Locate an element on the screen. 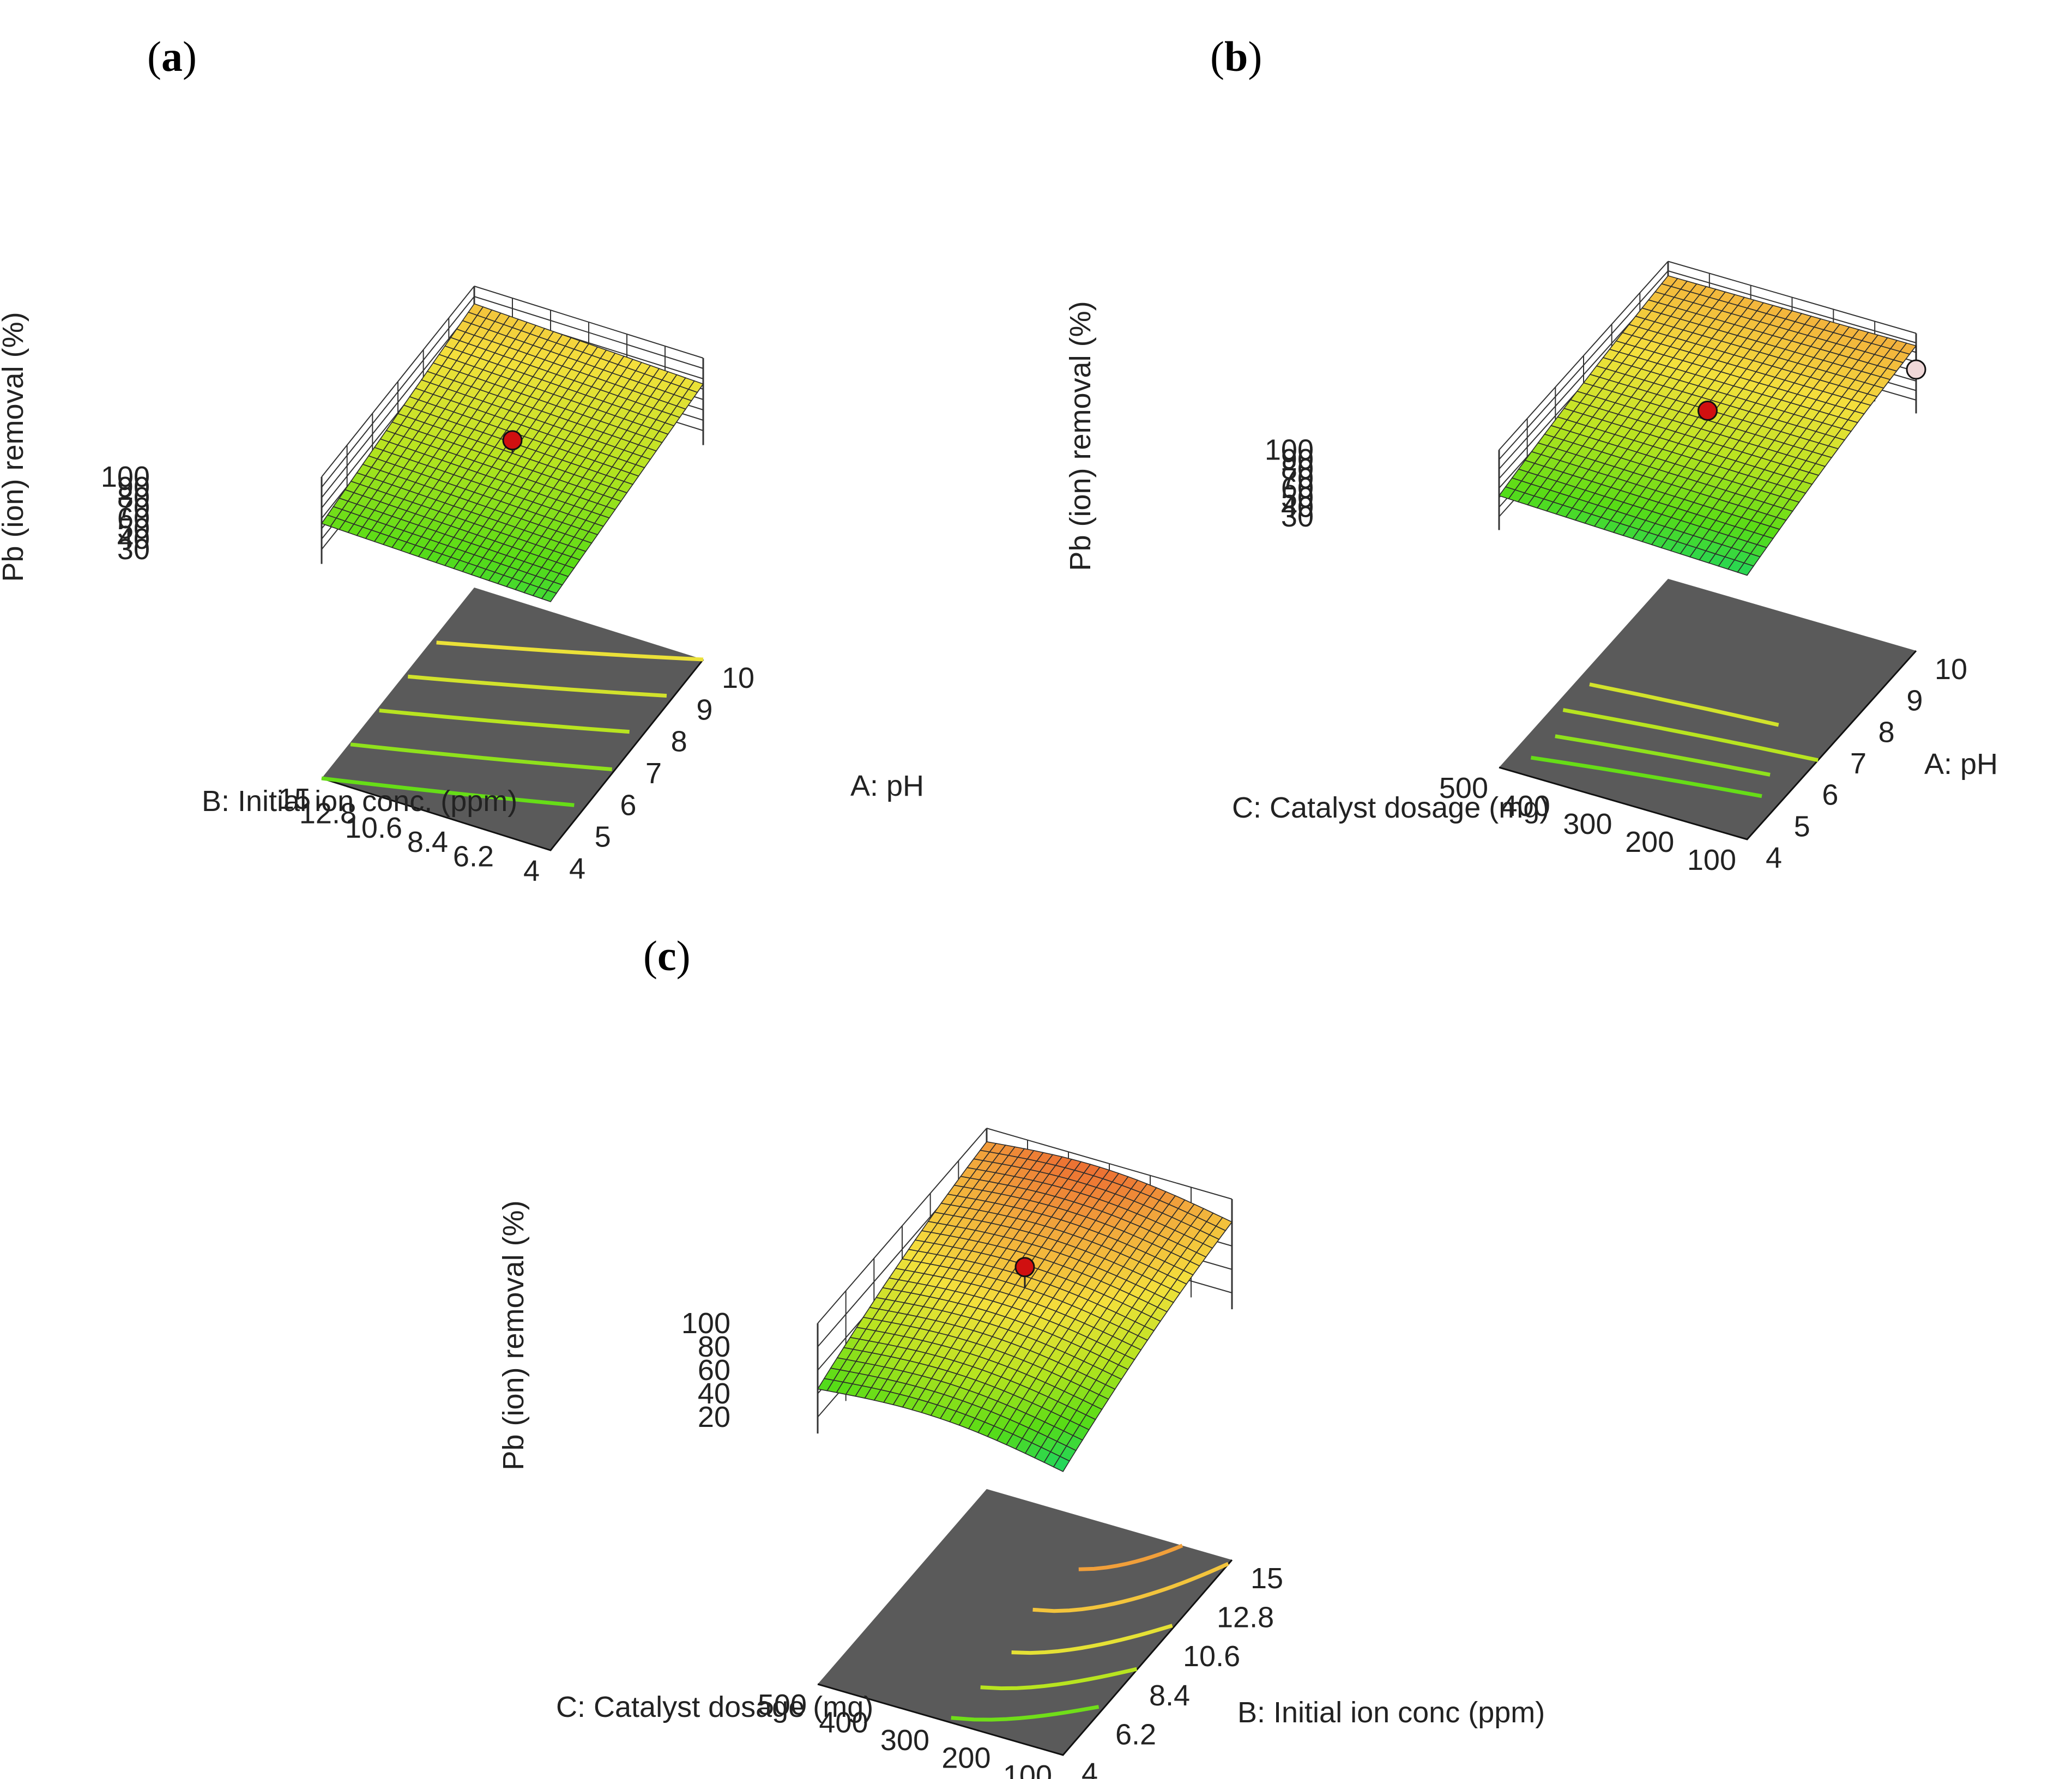 The image size is (2072, 1779). x-tick-label: 15 is located at coordinates (1267, 1578).